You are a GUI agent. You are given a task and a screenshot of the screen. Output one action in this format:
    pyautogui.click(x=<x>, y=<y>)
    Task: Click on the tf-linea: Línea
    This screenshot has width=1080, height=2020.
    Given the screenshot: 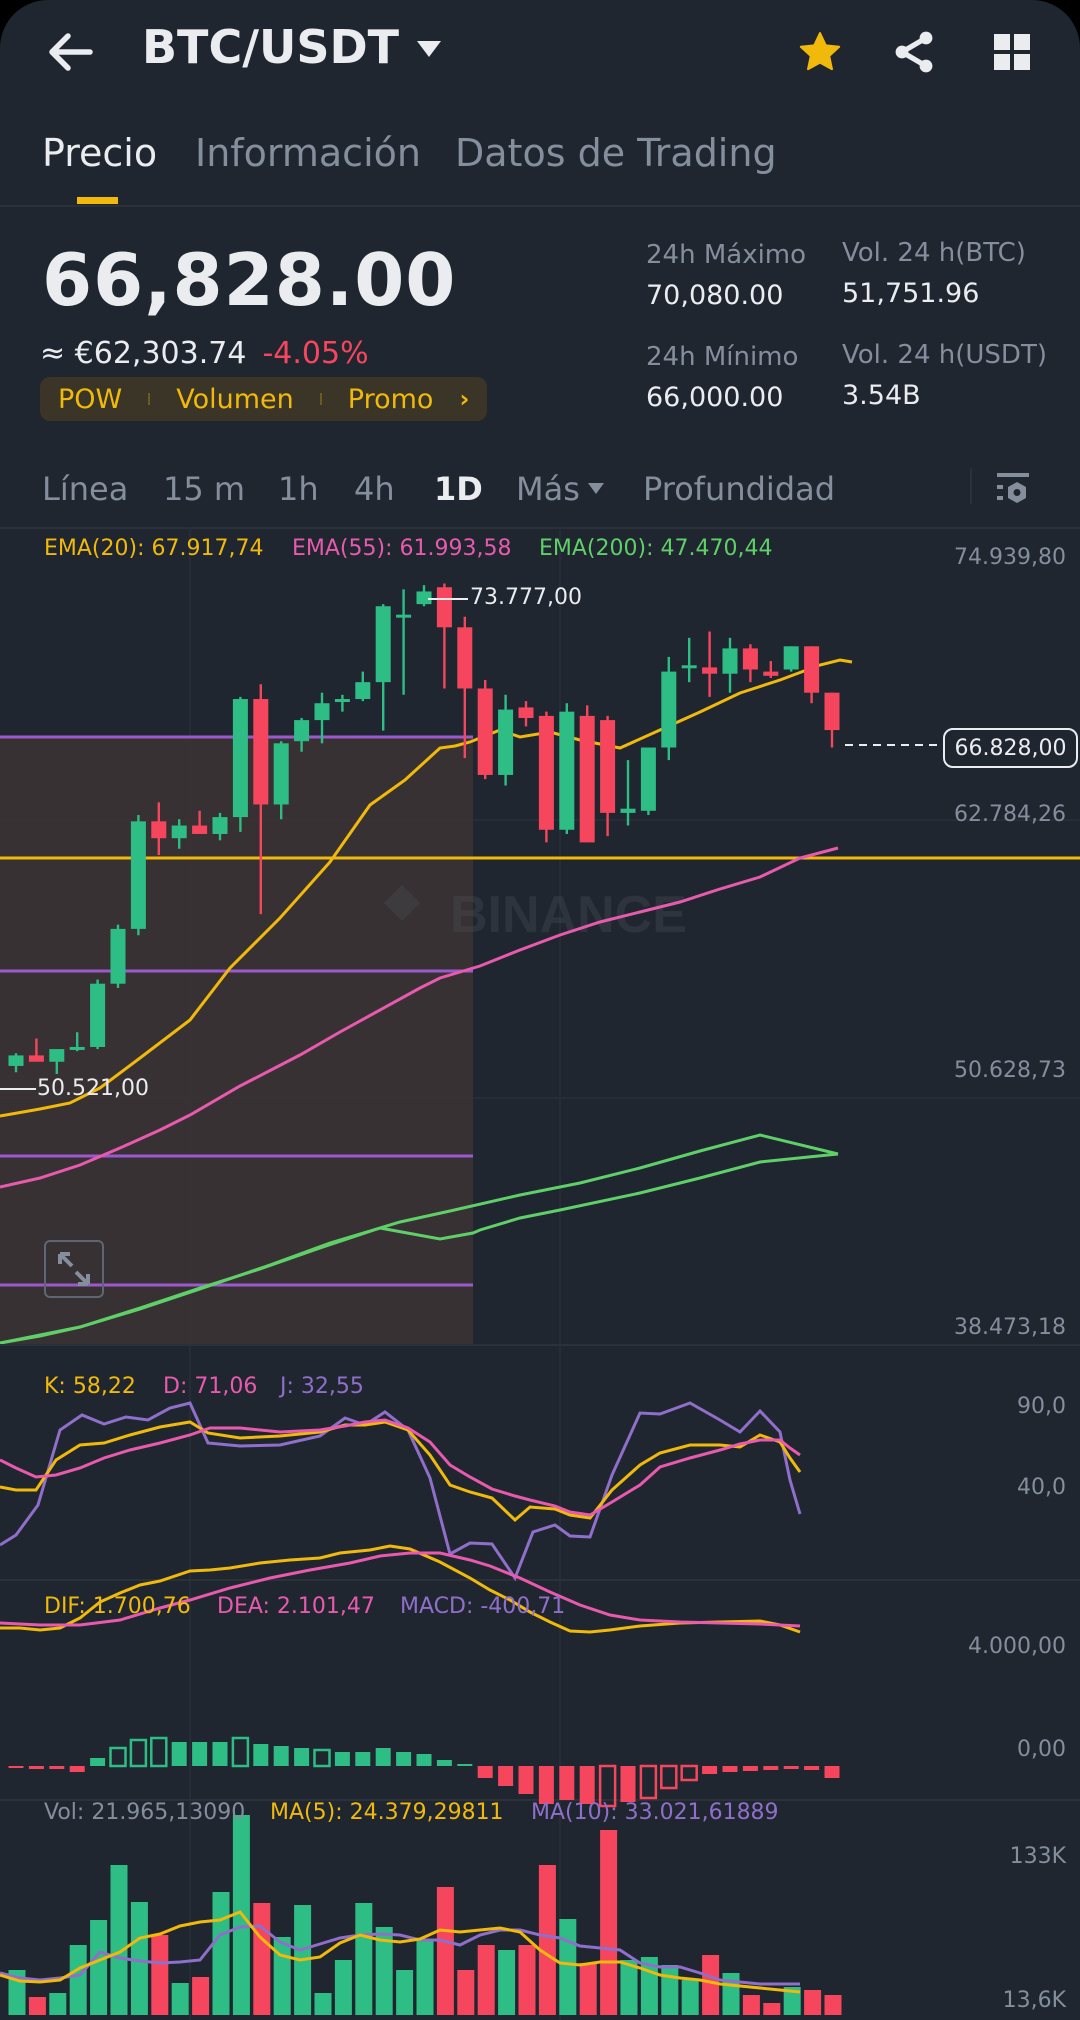 What is the action you would take?
    pyautogui.click(x=85, y=489)
    